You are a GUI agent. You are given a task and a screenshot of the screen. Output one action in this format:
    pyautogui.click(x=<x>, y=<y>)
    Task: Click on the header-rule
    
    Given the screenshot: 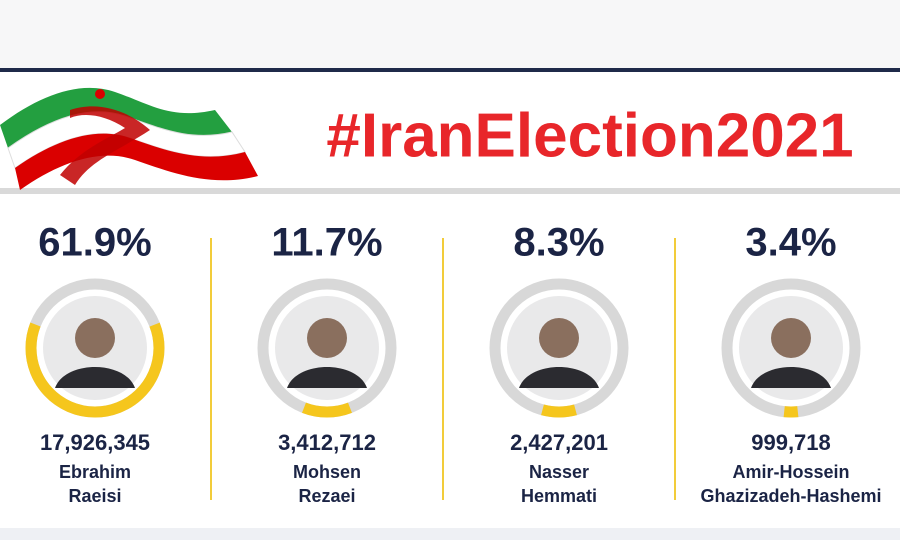 What is the action you would take?
    pyautogui.click(x=450, y=70)
    